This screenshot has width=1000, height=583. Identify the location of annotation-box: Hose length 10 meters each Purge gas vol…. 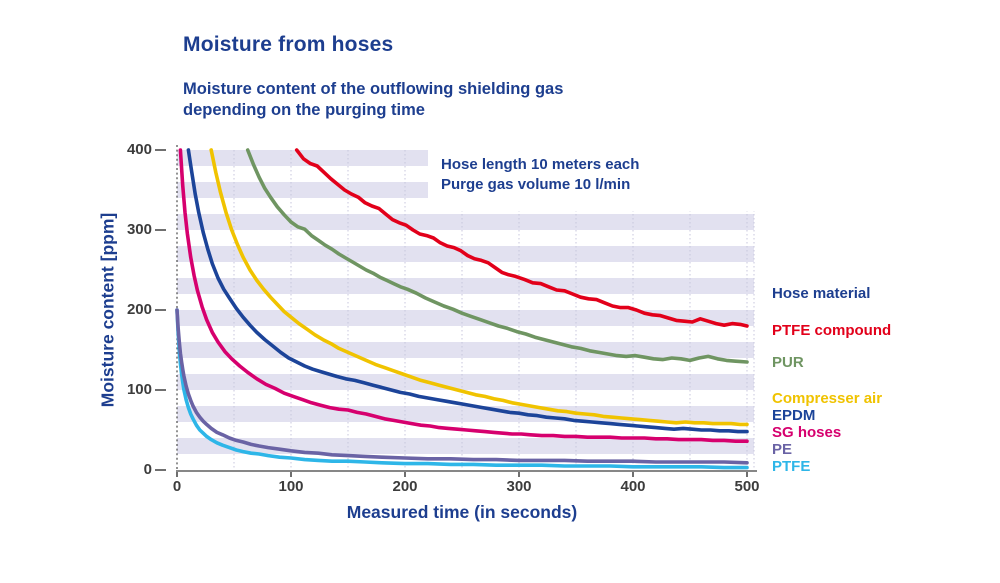
(591, 177).